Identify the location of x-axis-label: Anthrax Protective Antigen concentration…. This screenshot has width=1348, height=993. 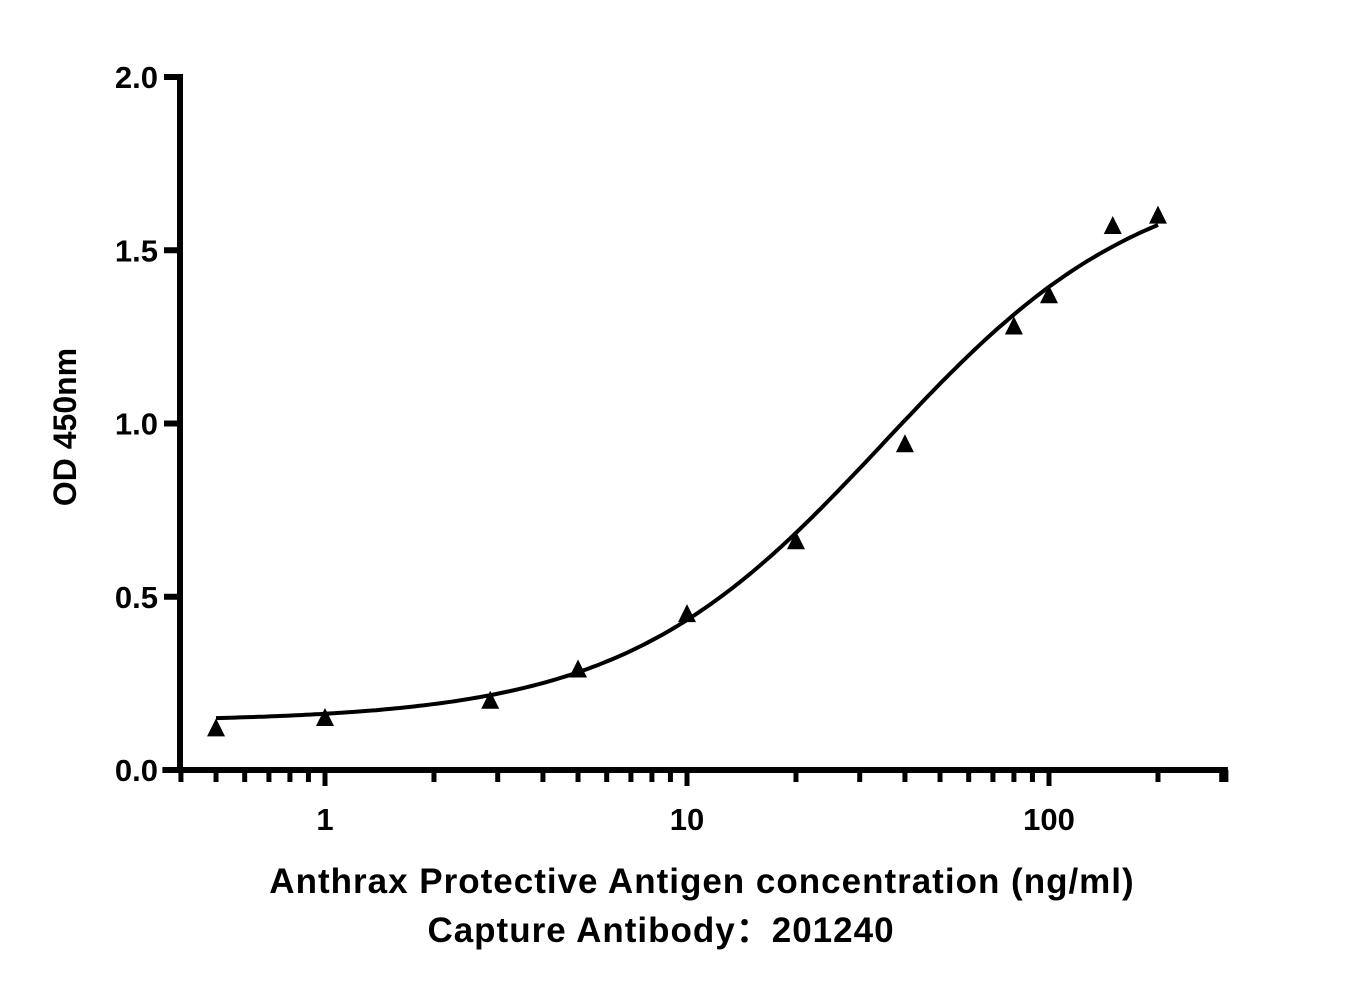
(701, 881).